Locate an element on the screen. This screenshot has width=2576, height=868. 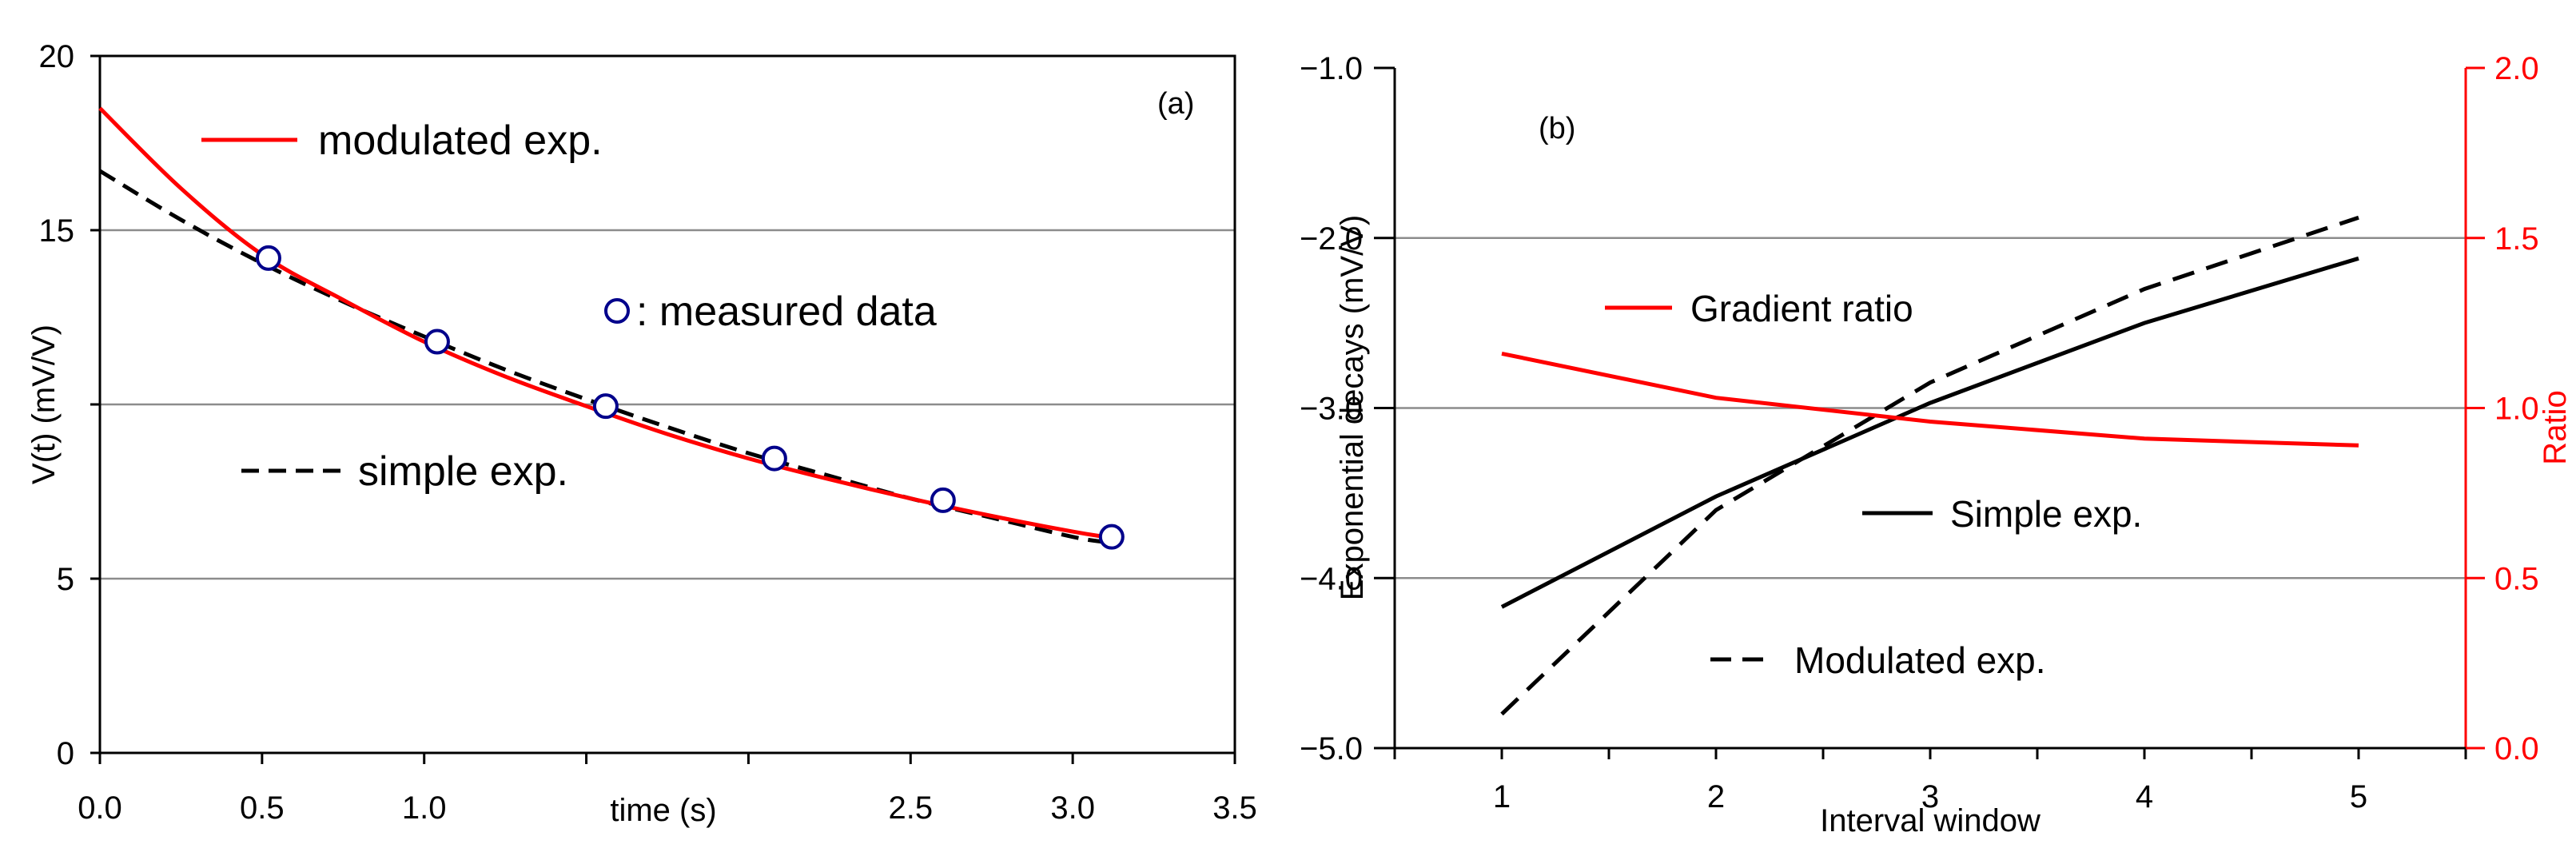
b-x-axis-label: Interval window is located at coordinates (1930, 820).